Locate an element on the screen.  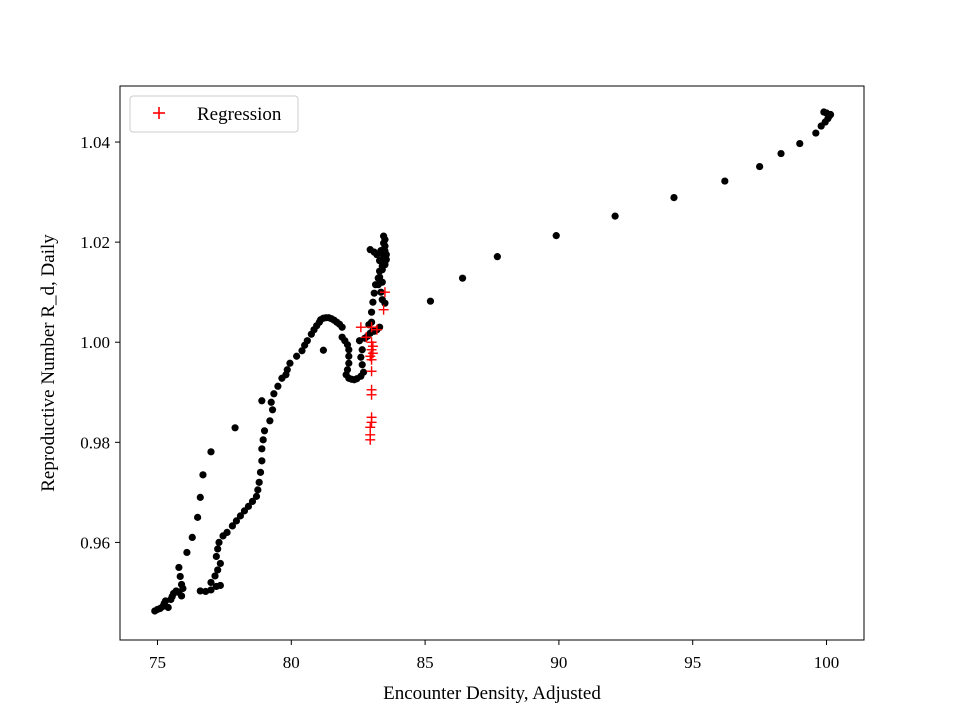
x-tick-label: 75 is located at coordinates (157, 662).